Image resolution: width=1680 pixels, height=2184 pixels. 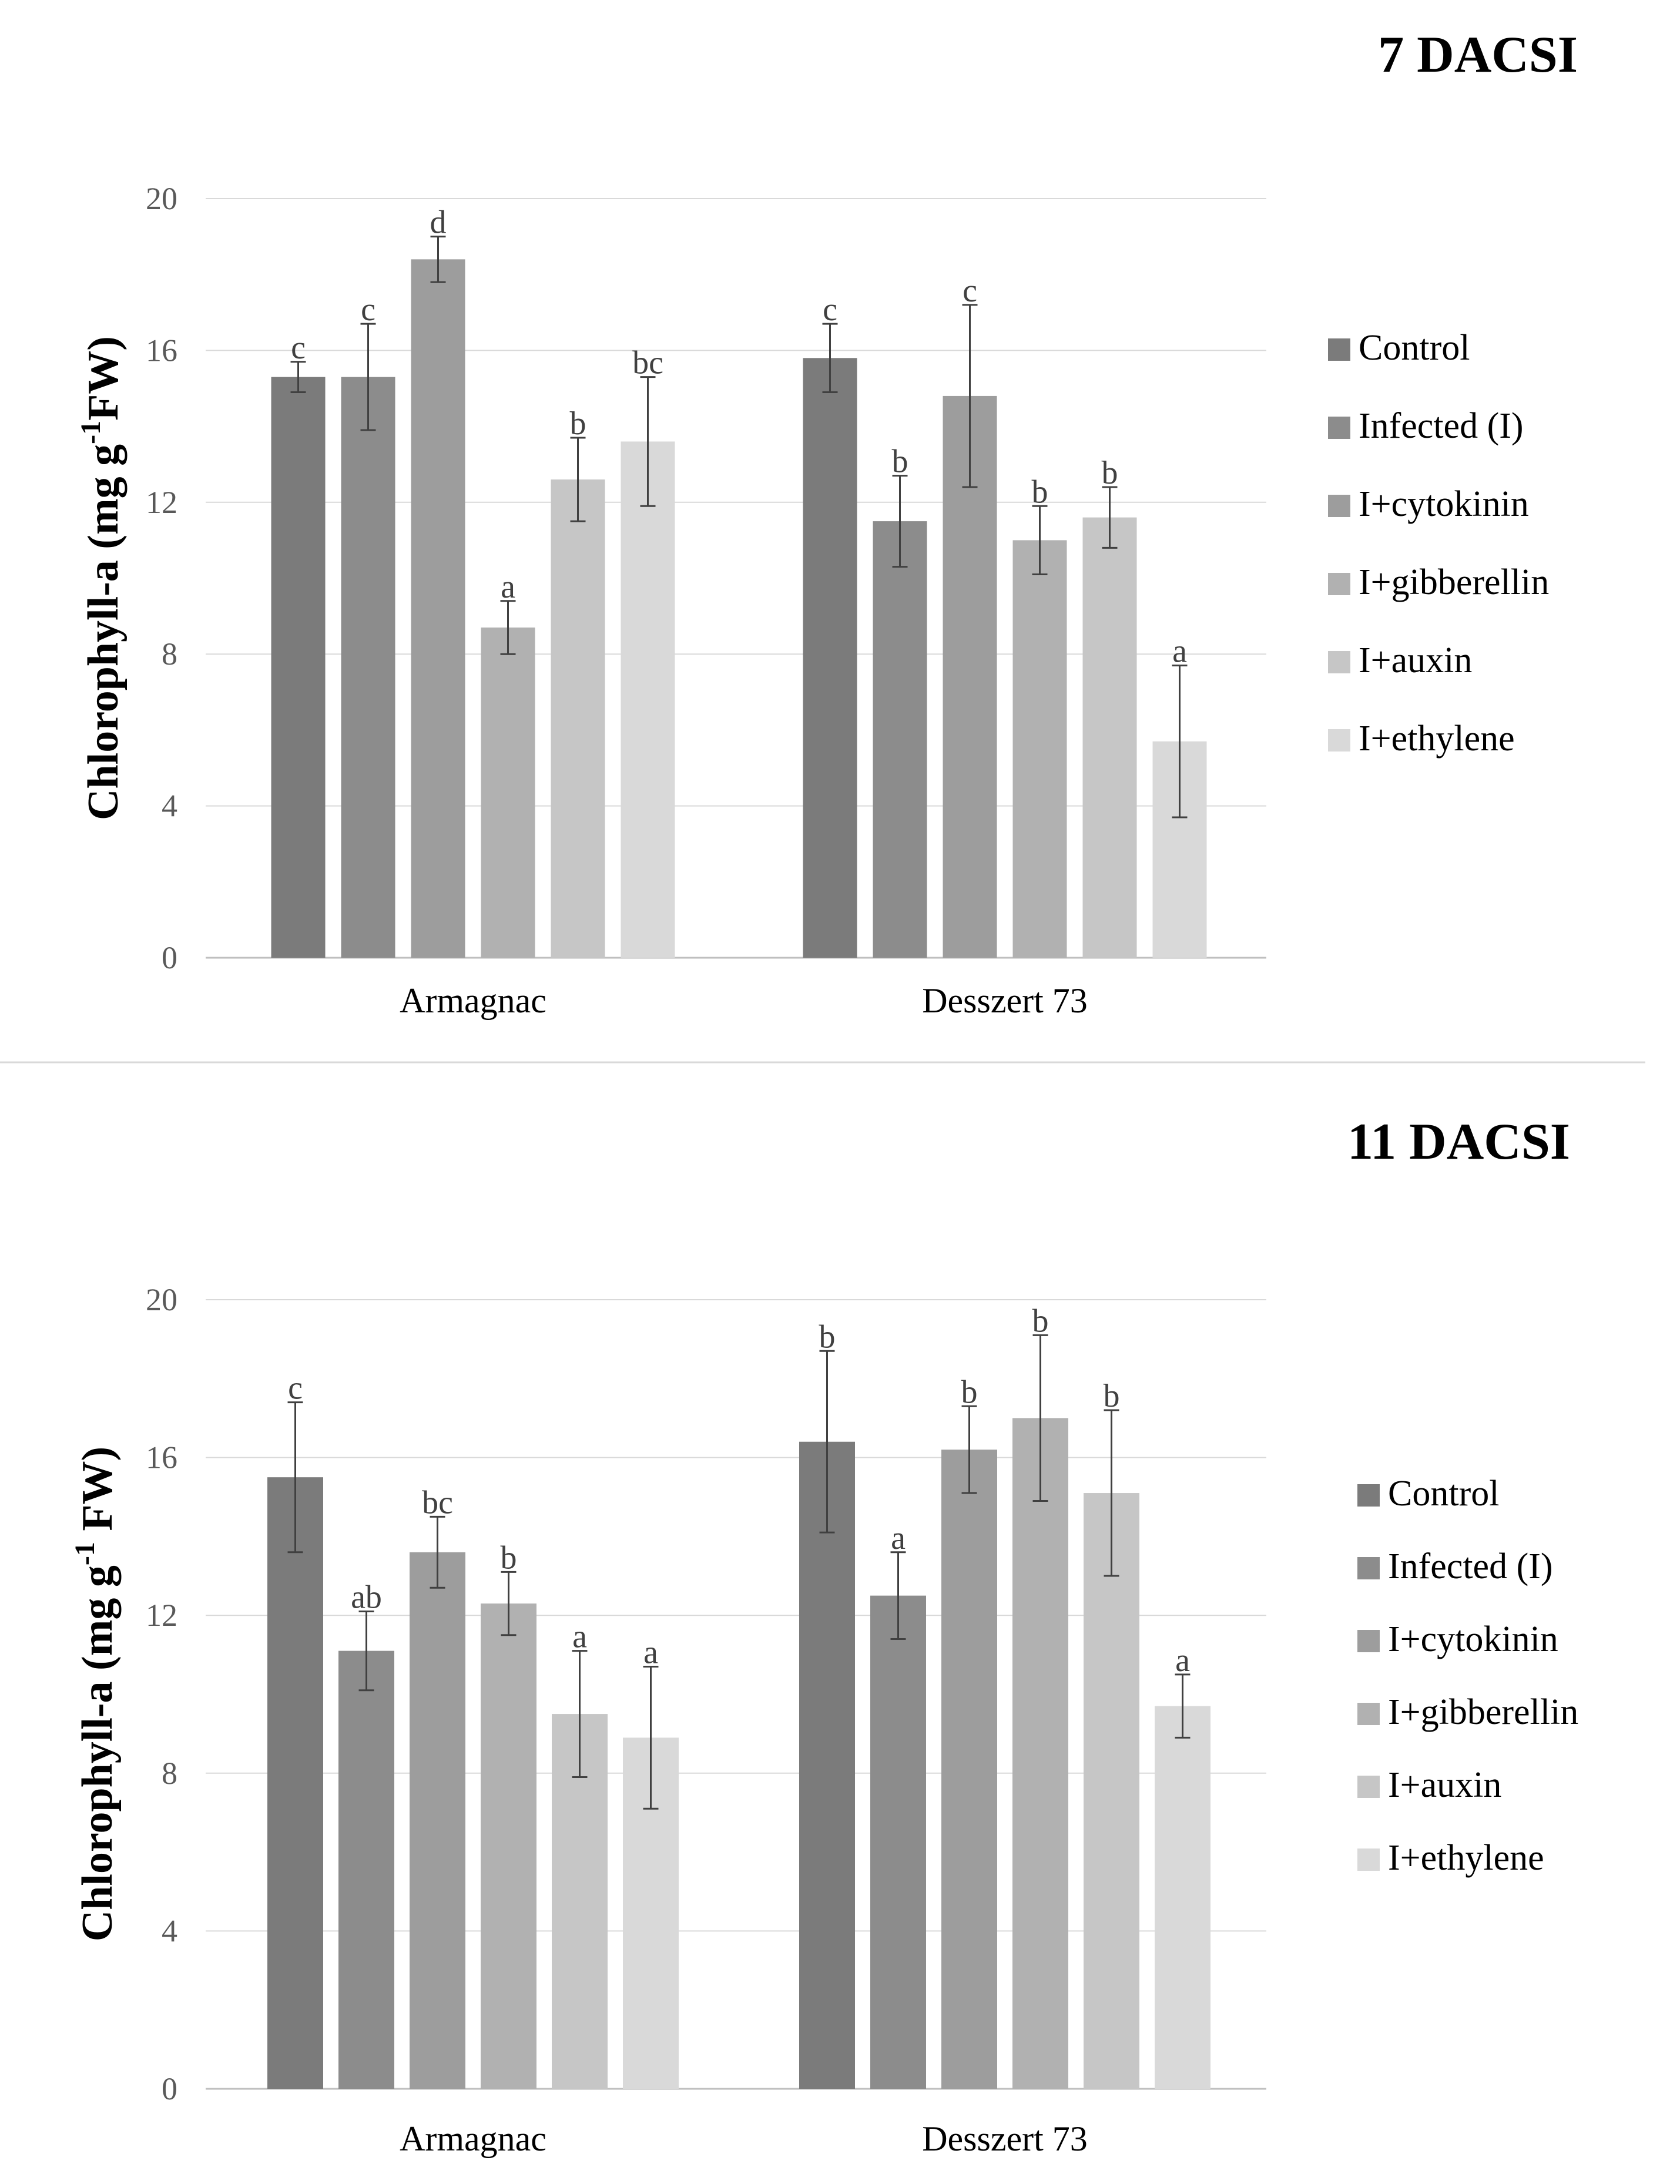 I want to click on significance-letter: d, so click(x=438, y=222).